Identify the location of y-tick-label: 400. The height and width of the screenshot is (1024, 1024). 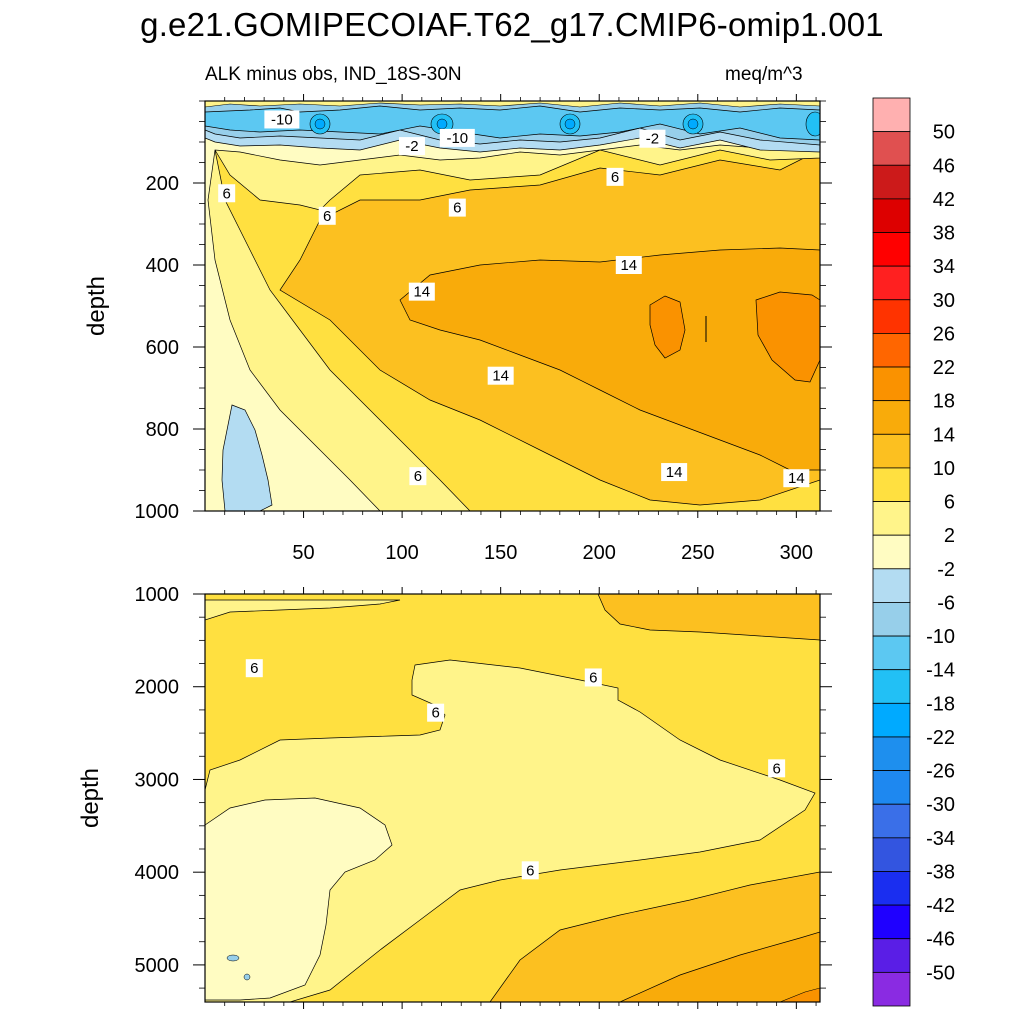
(162, 266).